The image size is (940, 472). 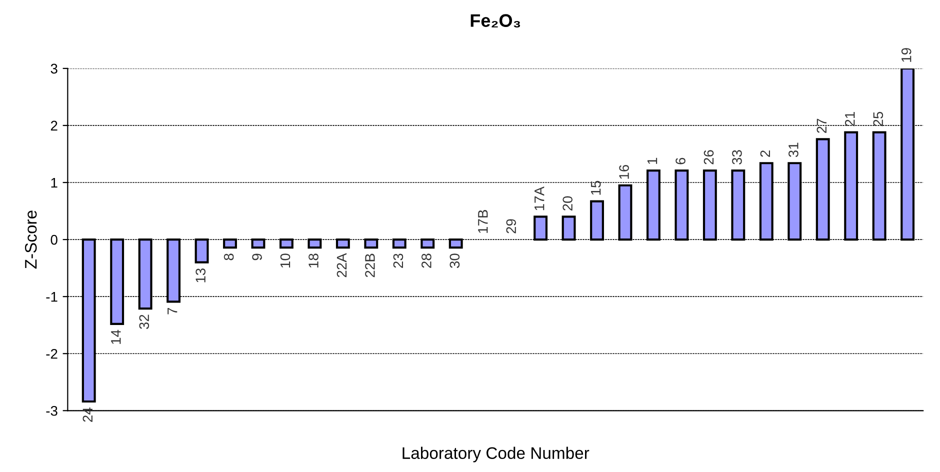 What do you see at coordinates (87, 414) in the screenshot?
I see `x-tick-label: 24` at bounding box center [87, 414].